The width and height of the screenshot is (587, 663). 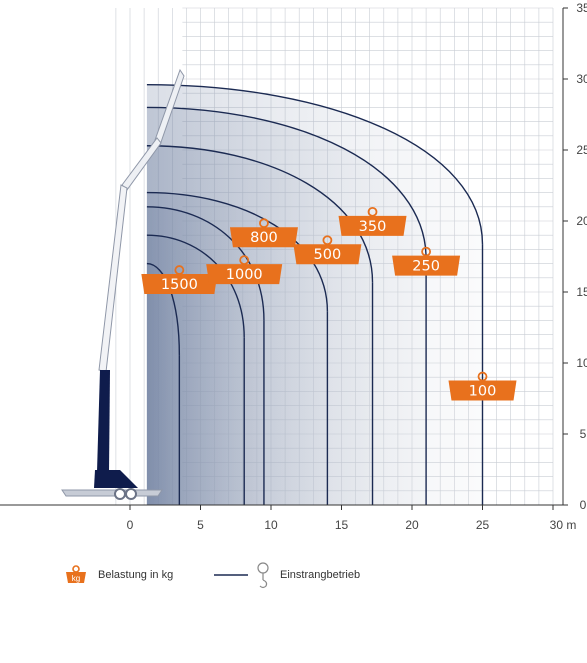 What do you see at coordinates (563, 525) in the screenshot?
I see `x-tick-label: 30 m` at bounding box center [563, 525].